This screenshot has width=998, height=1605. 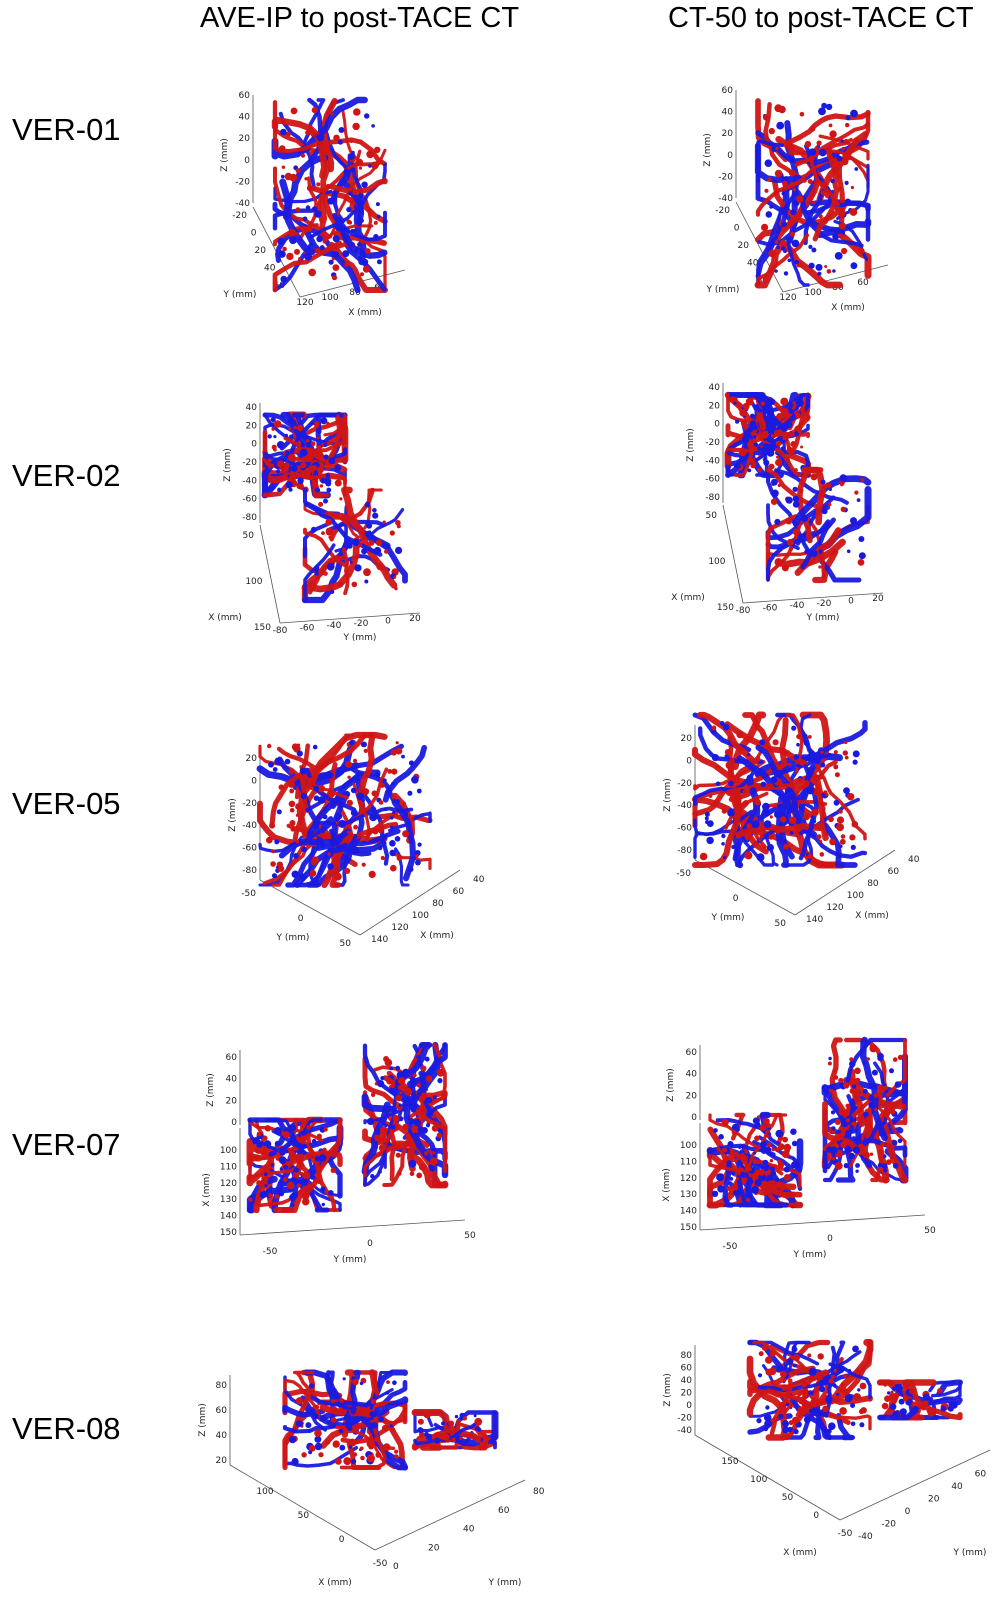 What do you see at coordinates (687, 1394) in the screenshot?
I see `z-tick-label: 20` at bounding box center [687, 1394].